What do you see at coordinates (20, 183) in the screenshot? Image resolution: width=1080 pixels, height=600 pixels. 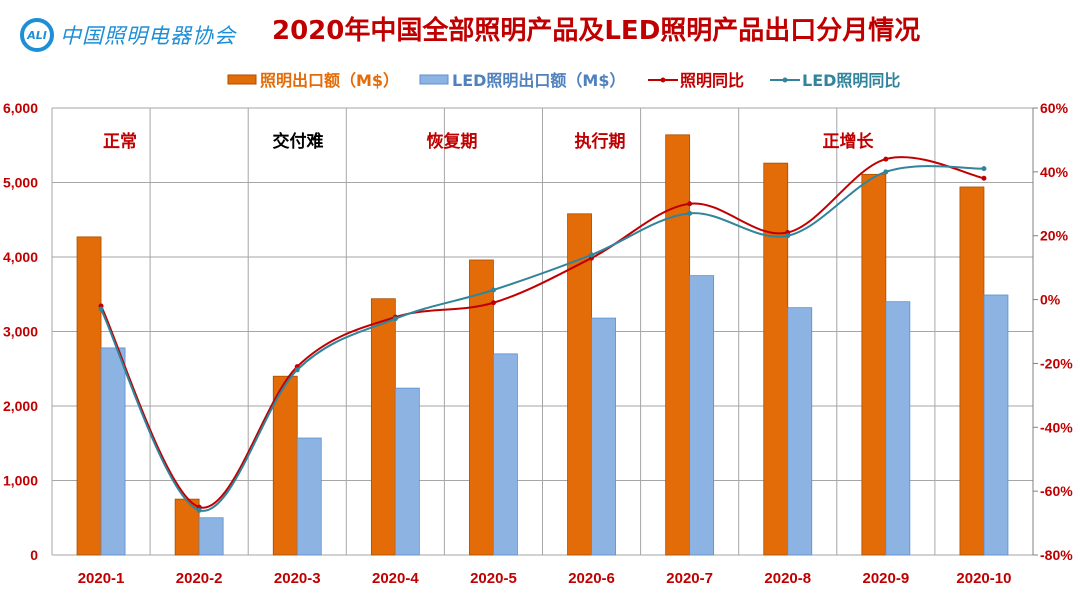 I see `left-axis-tick: 5,000` at bounding box center [20, 183].